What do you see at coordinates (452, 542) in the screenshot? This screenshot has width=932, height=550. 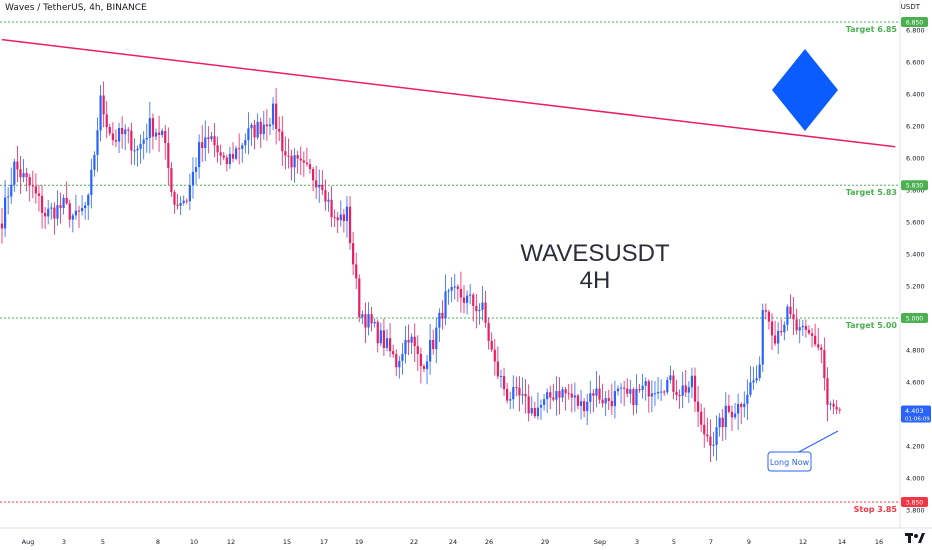 I see `time-axis: Aug 3 5 8 10 12 15 17 19 22 24 26 29 Sep 3 5 7 9 12 14 16` at bounding box center [452, 542].